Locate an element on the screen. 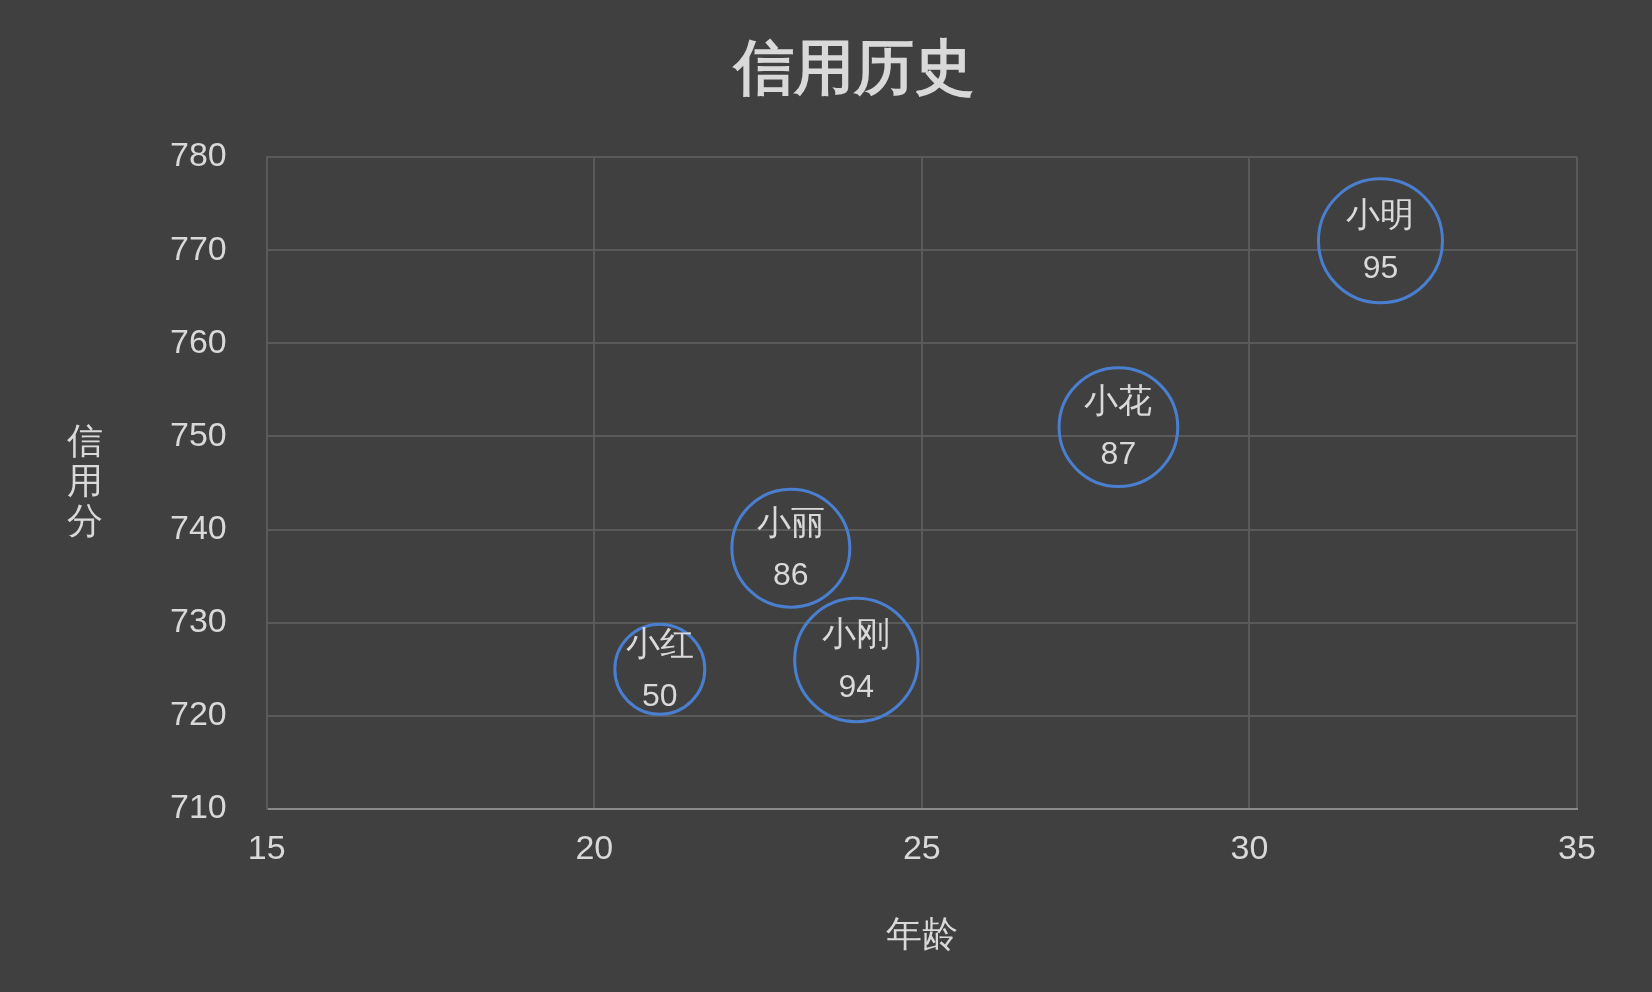  y-tick-label: 760 is located at coordinates (198, 340).